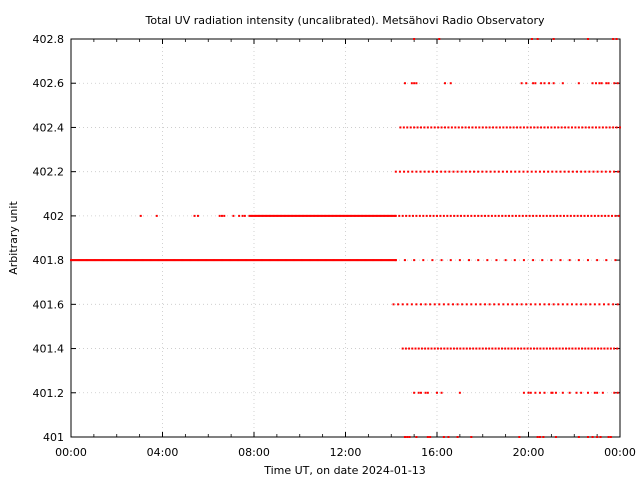 Image resolution: width=640 pixels, height=480 pixels. What do you see at coordinates (53, 437) in the screenshot?
I see `y-tick-label: 401` at bounding box center [53, 437].